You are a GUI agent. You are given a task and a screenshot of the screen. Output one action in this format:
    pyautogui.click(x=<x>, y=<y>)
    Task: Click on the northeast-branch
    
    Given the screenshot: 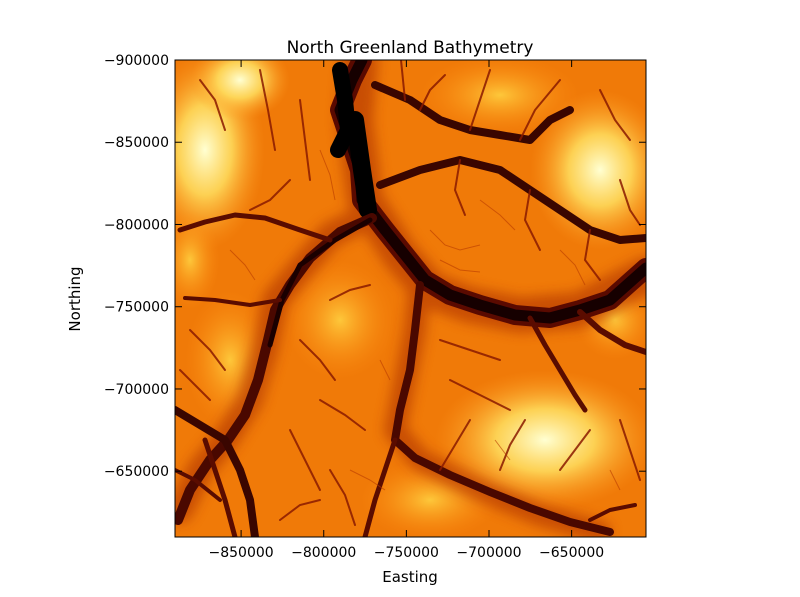 What is the action you would take?
    pyautogui.click(x=472, y=112)
    